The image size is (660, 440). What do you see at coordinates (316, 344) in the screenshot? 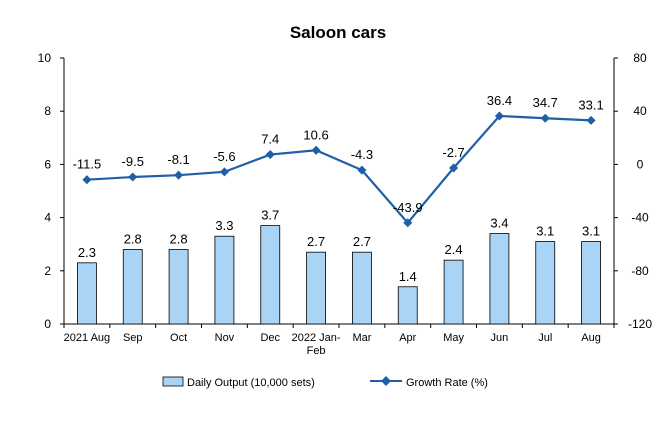
I see `x-tick-label: 2022 Jan-Feb` at bounding box center [316, 344].